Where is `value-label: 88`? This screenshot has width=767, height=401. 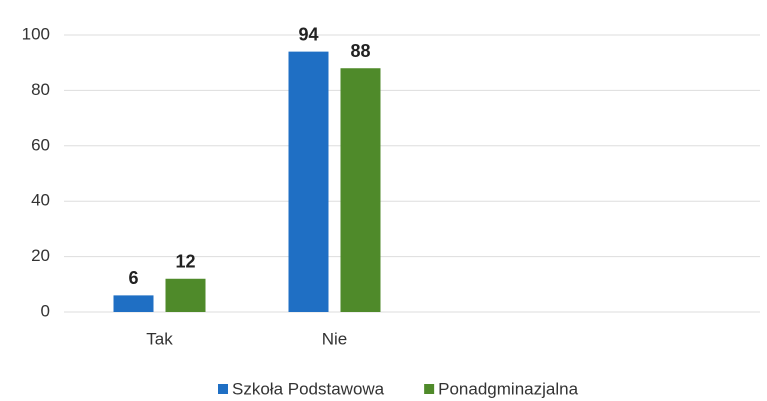 value-label: 88 is located at coordinates (360, 51).